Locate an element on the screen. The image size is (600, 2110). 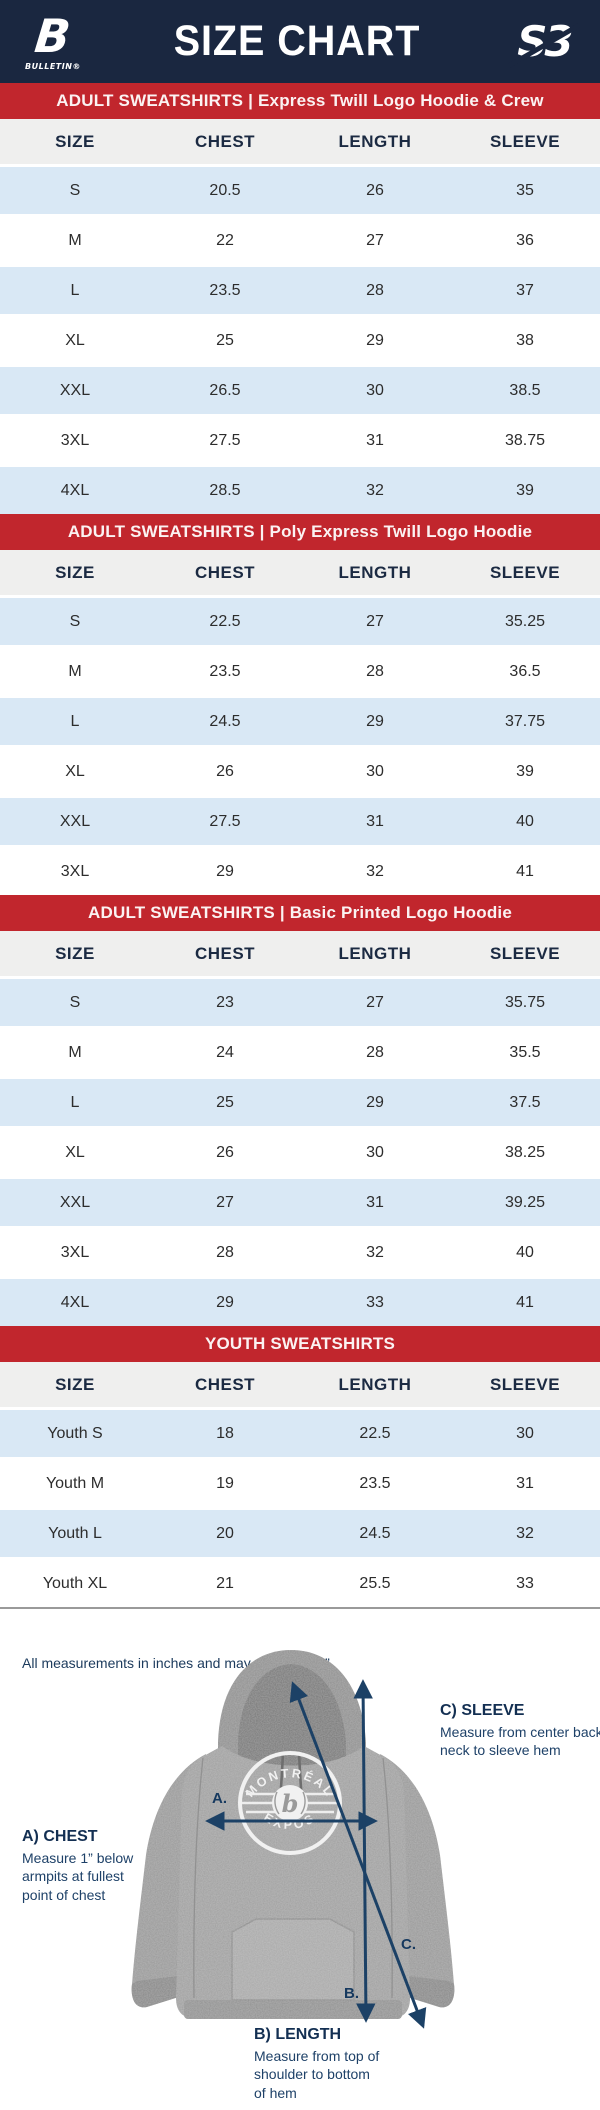
size-cell: S is located at coordinates (75, 1002).